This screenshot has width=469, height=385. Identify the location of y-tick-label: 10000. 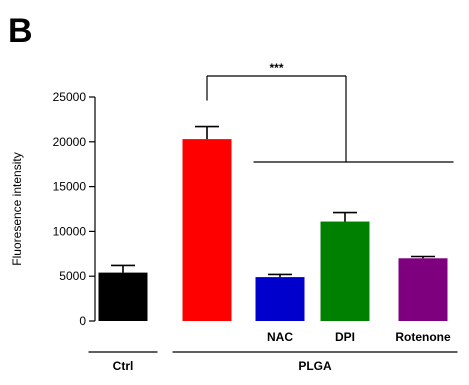
(70, 231).